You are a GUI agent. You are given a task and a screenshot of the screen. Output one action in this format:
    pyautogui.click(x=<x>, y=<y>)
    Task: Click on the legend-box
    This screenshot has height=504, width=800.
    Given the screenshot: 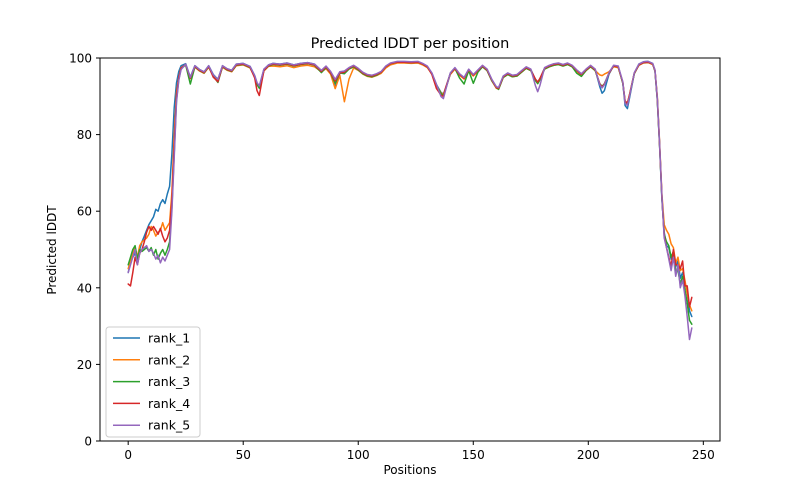 What is the action you would take?
    pyautogui.click(x=153, y=382)
    